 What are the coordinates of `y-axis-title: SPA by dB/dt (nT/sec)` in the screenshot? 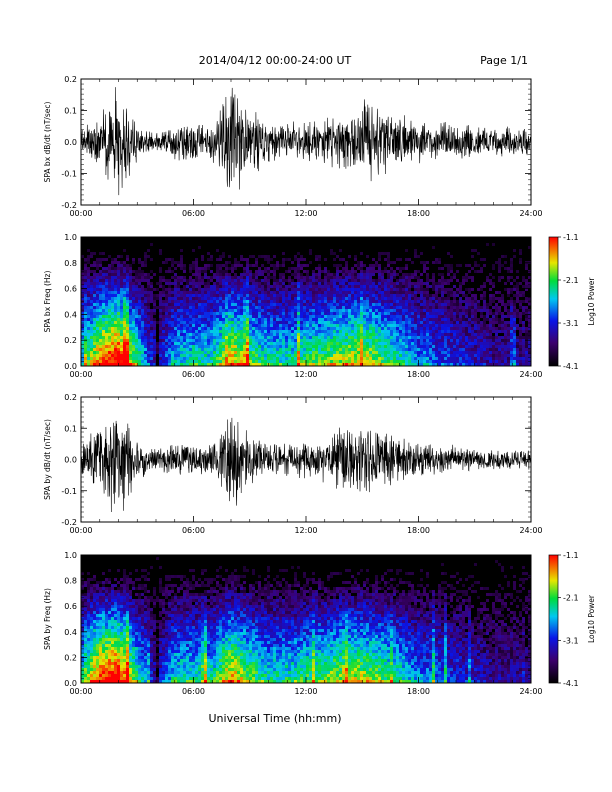 It's located at (47, 459).